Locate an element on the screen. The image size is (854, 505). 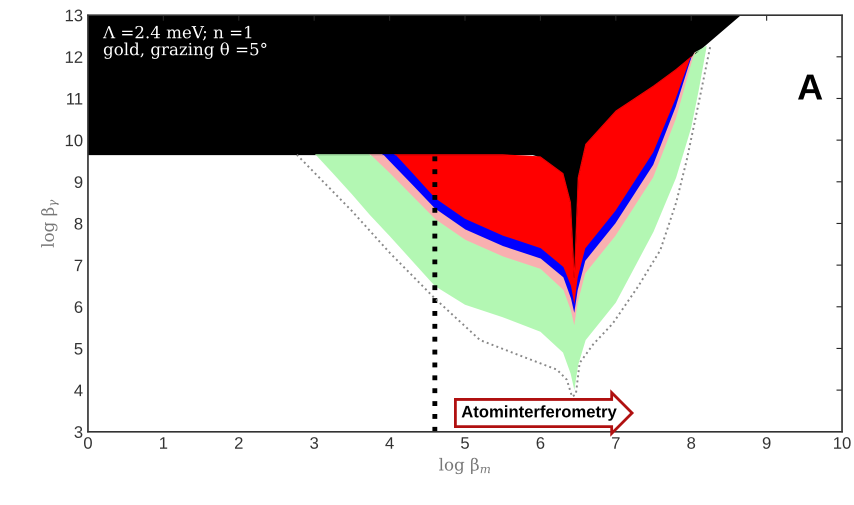
x-tick-label: 7 is located at coordinates (616, 443).